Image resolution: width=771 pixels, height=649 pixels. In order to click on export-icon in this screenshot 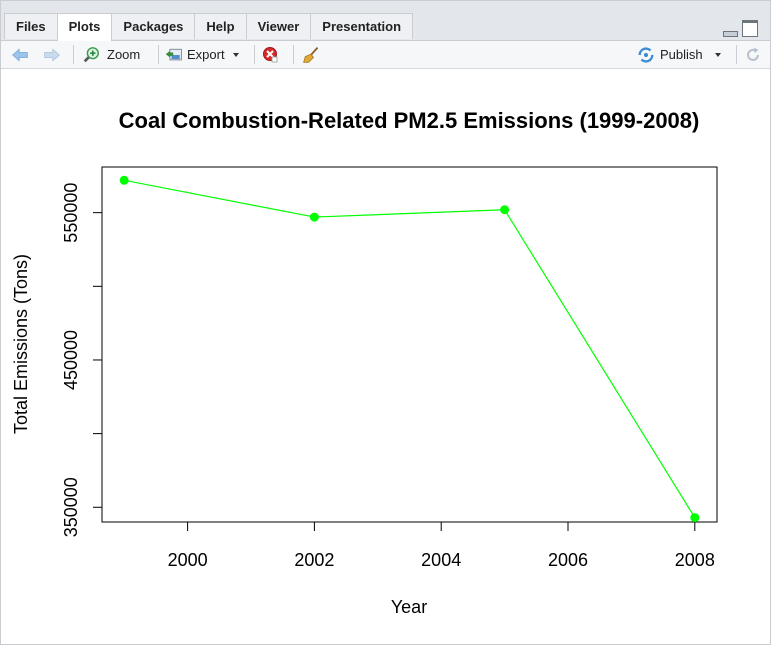, I will do `click(173, 54)`.